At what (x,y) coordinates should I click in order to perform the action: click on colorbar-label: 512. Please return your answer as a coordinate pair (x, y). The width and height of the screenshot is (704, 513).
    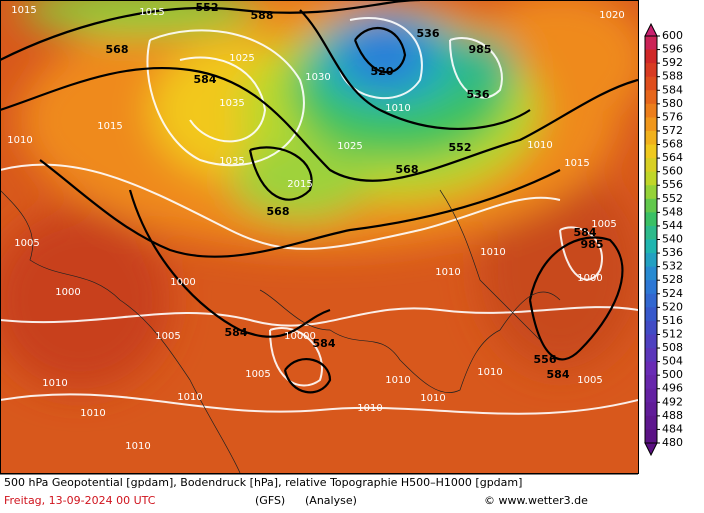
    Looking at the image, I should click on (672, 333).